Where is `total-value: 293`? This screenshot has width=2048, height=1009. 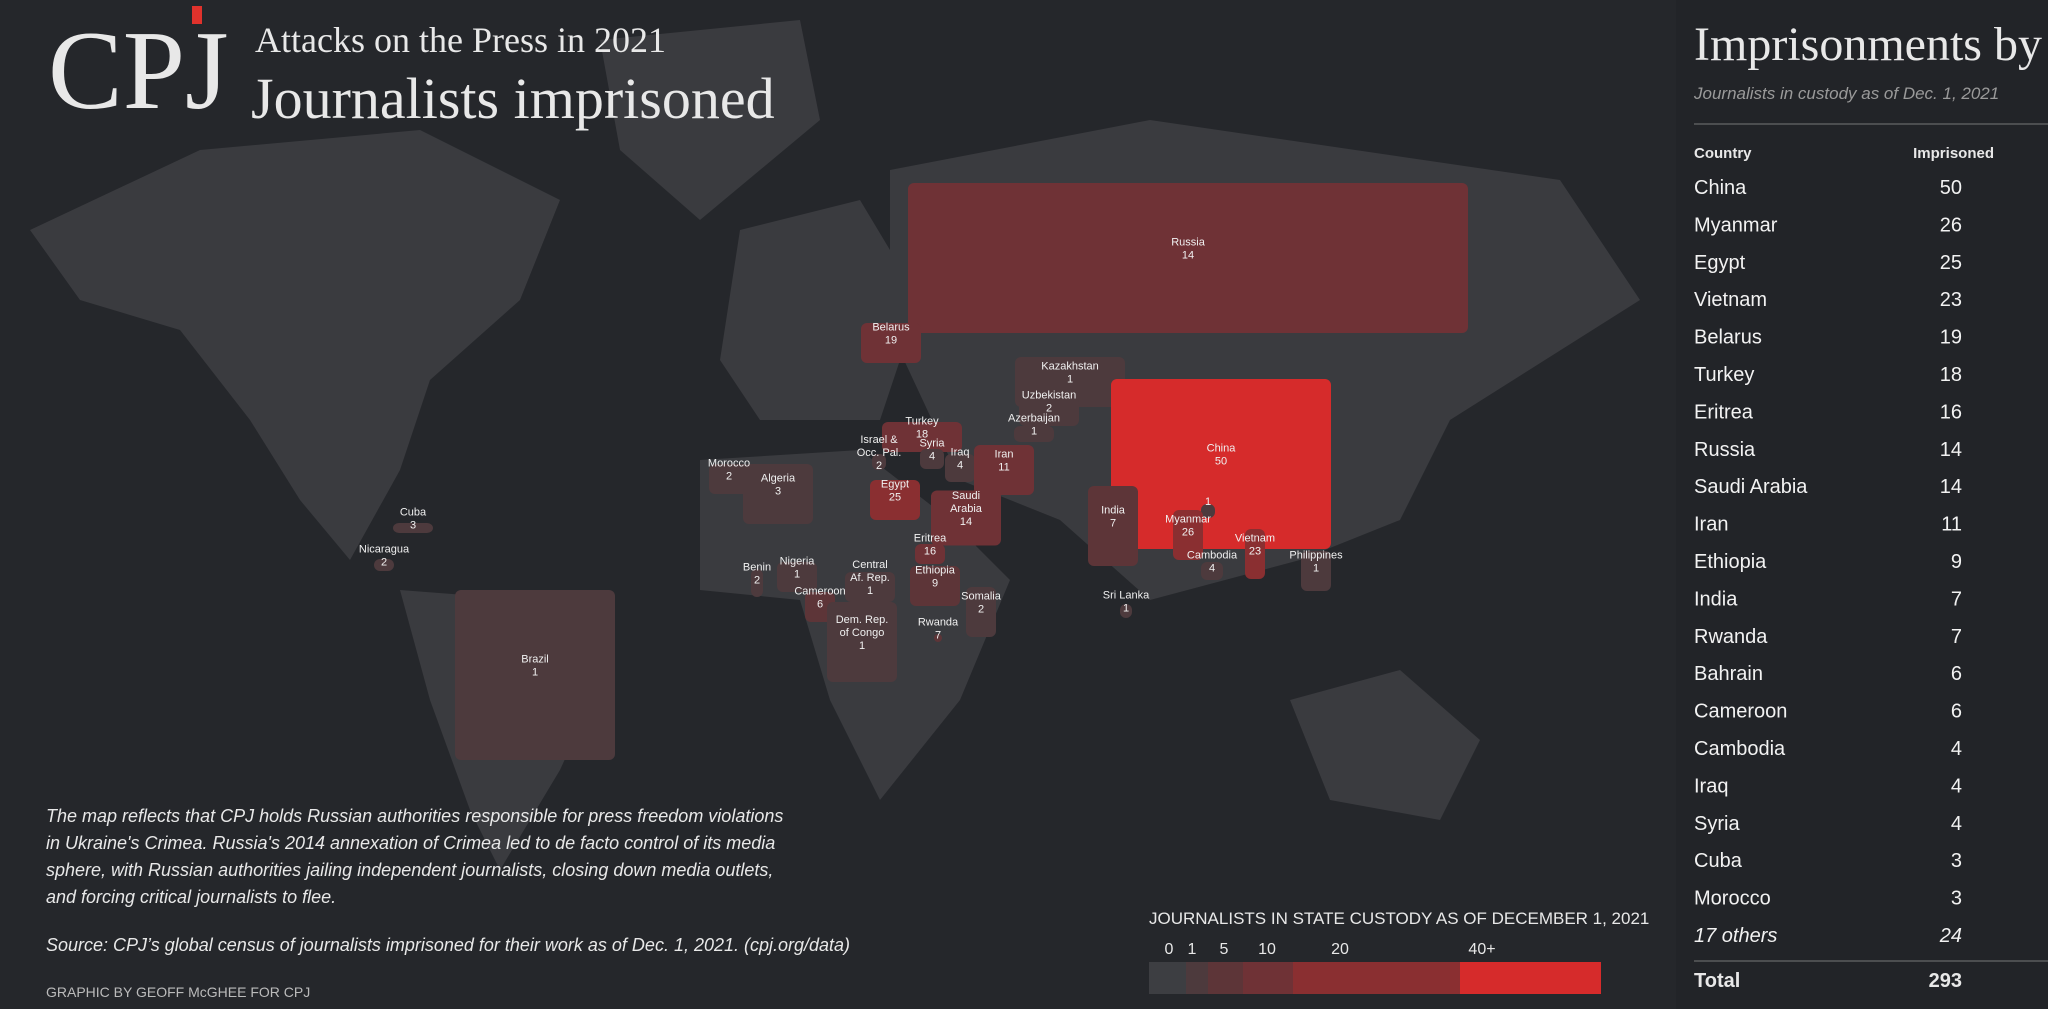 total-value: 293 is located at coordinates (1945, 981).